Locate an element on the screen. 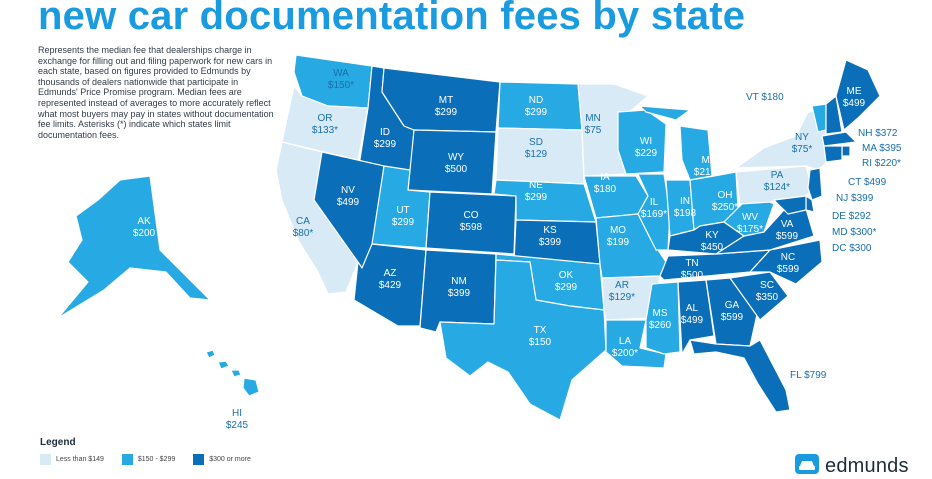 This screenshot has width=932, height=479. label-ri: RI $220* is located at coordinates (881, 163).